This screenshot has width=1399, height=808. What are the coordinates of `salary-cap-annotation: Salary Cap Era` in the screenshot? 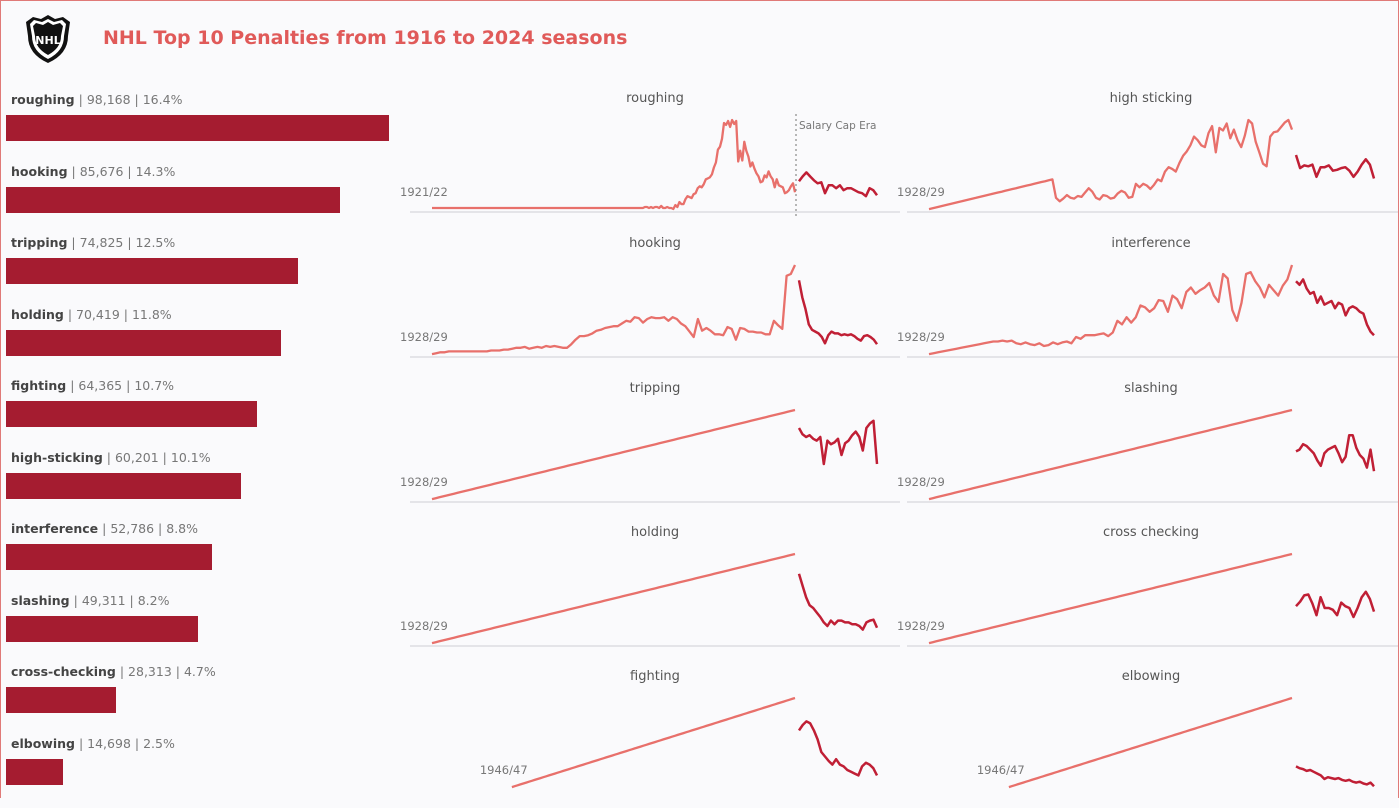 It's located at (837, 126).